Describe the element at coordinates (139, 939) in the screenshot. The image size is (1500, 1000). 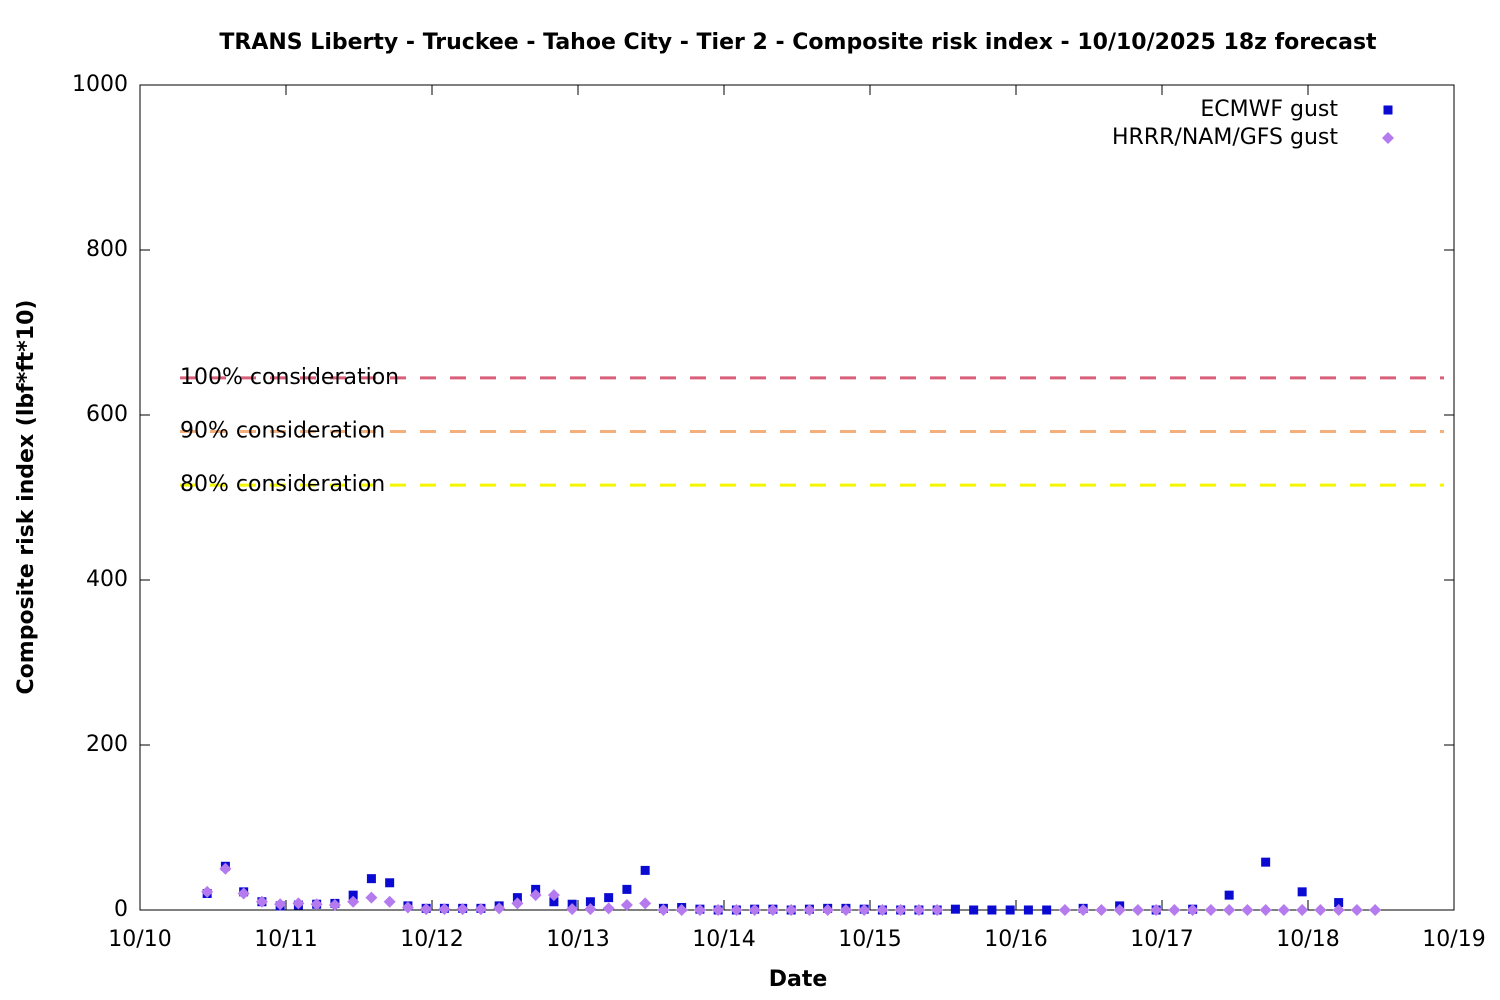
I see `x-tick-label: 10/10` at that location.